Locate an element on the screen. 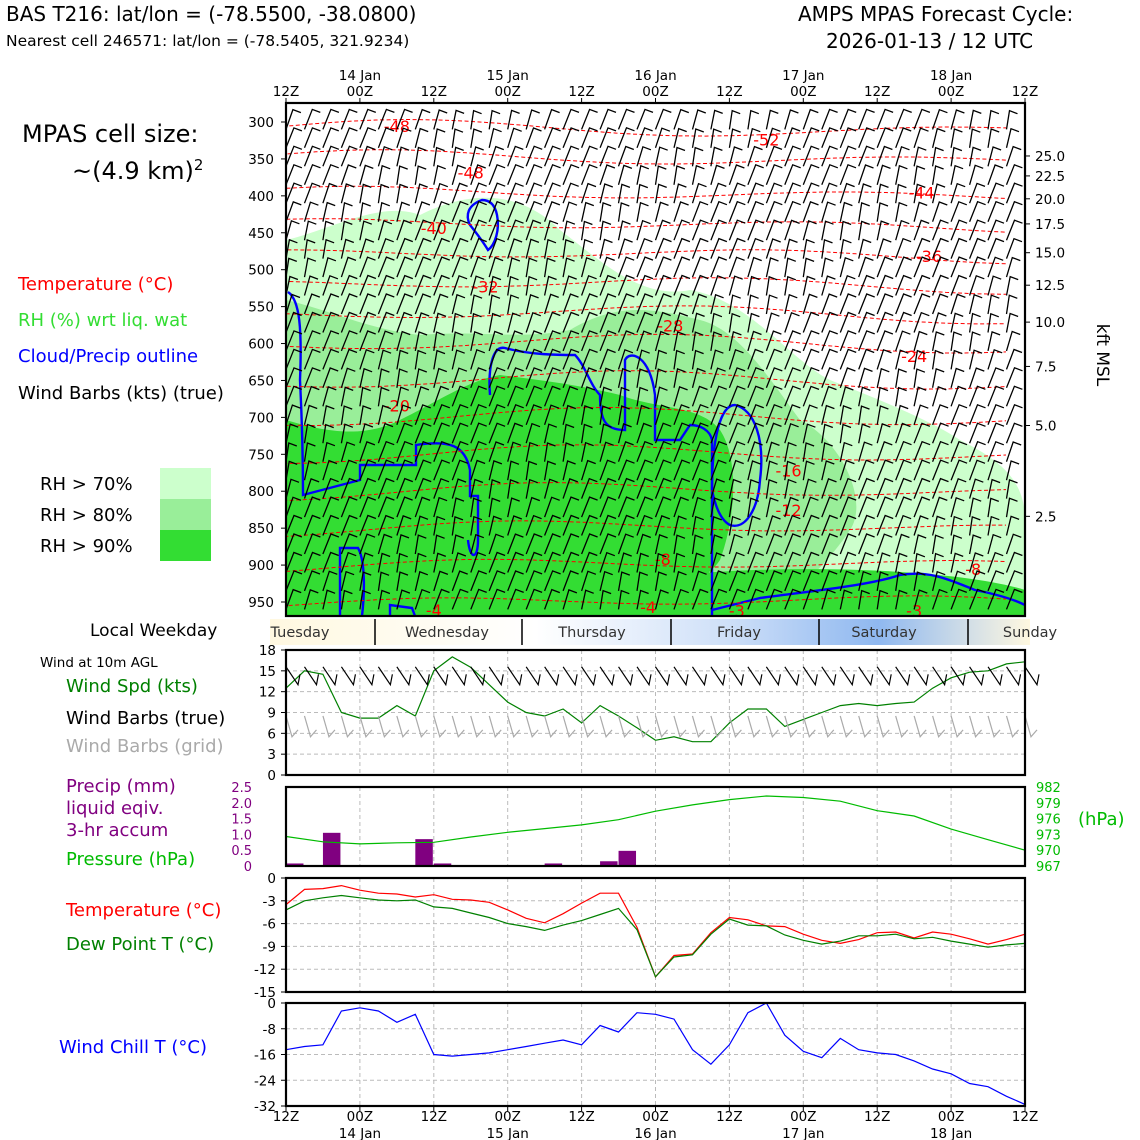 Image resolution: width=1140 pixels, height=1140 pixels. cell-size-value: ~(4.9 km) is located at coordinates (133, 171).